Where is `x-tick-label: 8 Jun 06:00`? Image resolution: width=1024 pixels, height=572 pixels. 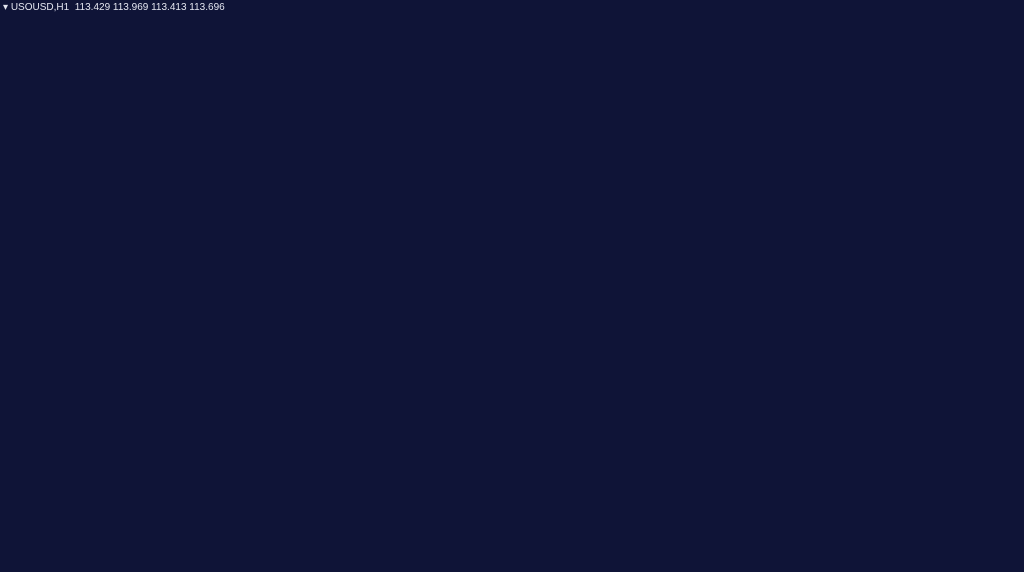 x-tick-label: 8 Jun 06:00 is located at coordinates (225, 566).